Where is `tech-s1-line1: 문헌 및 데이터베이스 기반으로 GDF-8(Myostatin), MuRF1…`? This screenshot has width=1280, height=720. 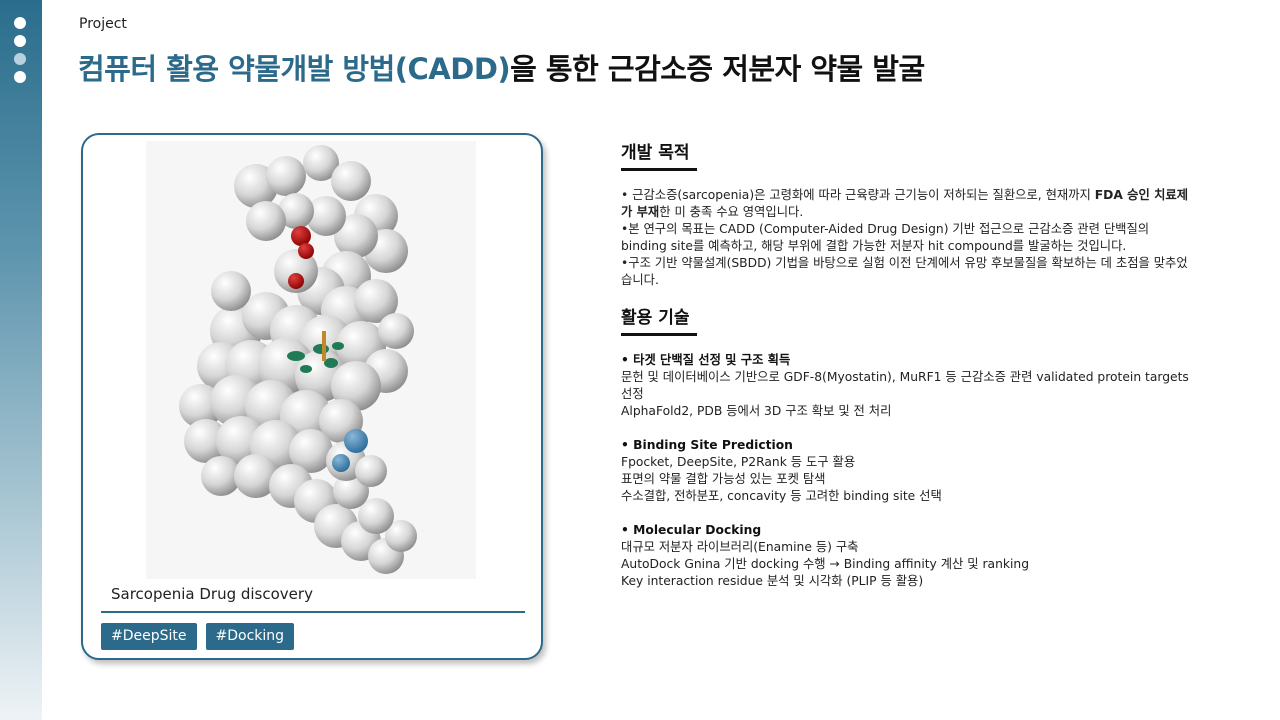
tech-s1-line1: 문헌 및 데이터베이스 기반으로 GDF-8(Myostatin), MuRF1… is located at coordinates (905, 385).